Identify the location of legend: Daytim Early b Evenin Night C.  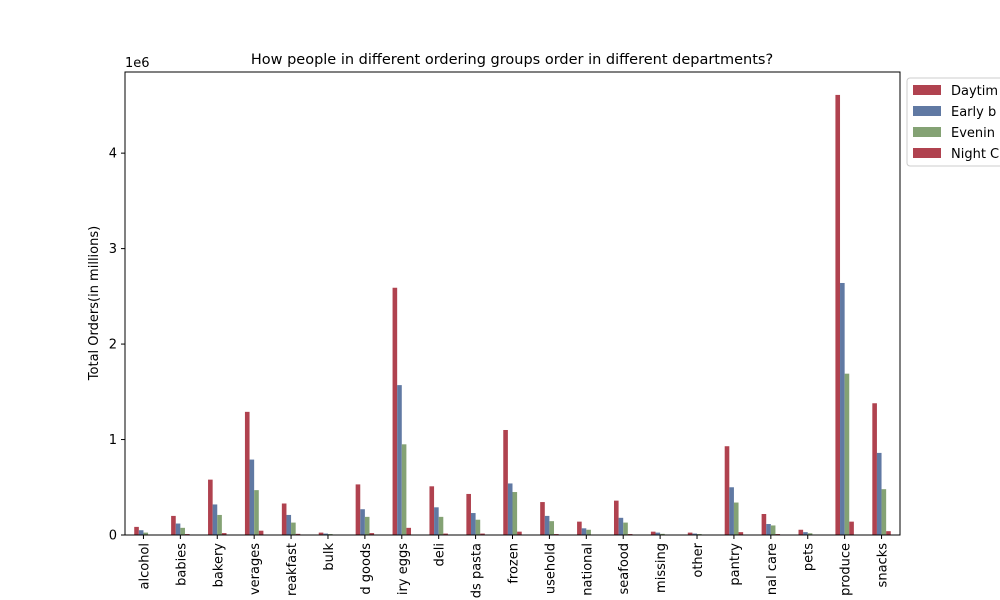
(953, 122).